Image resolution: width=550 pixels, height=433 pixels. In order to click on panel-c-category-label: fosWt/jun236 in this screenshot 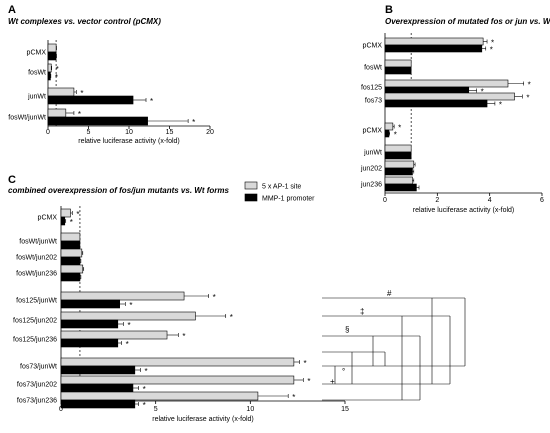, I will do `click(36, 274)`.